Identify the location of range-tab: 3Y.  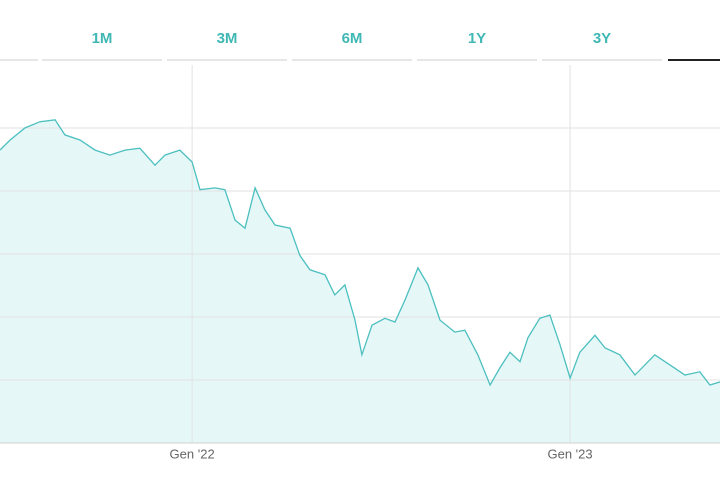
(602, 38).